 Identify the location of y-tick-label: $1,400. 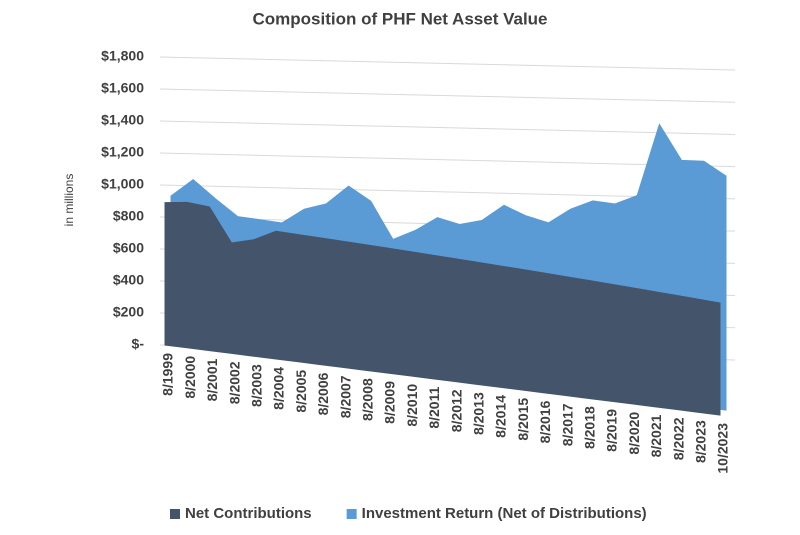
(122, 120).